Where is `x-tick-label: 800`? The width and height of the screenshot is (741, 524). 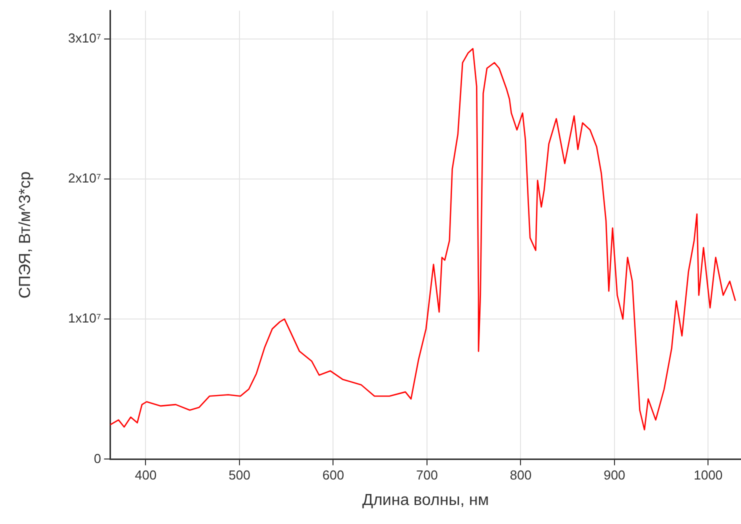 x-tick-label: 800 is located at coordinates (521, 475).